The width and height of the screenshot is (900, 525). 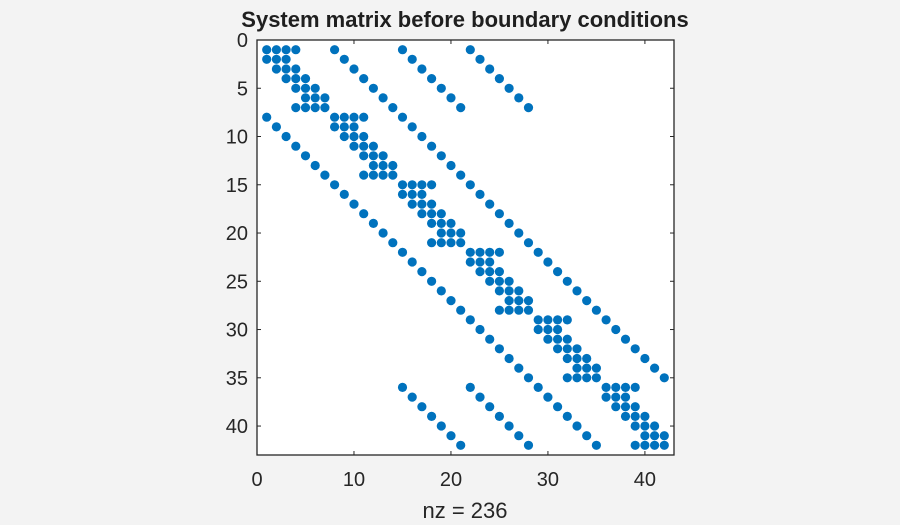 I want to click on y-tick-labels: 0 5 10 15 20 25 30 35 40, so click(x=237, y=234).